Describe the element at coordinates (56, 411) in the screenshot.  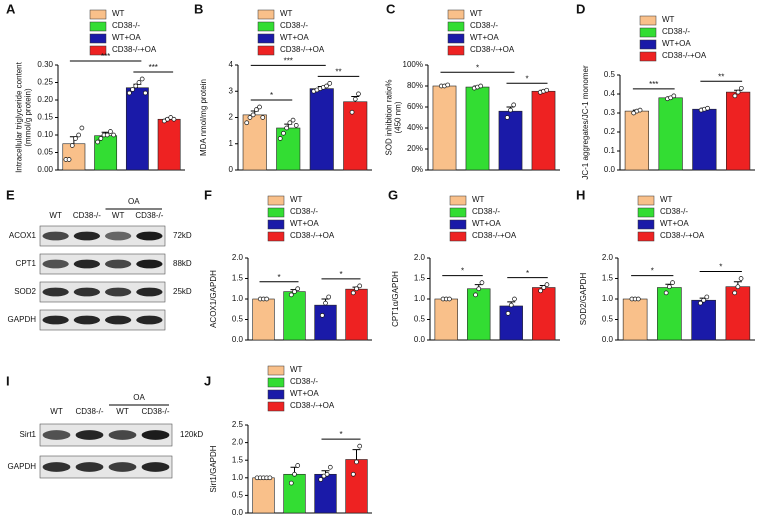
I see `lane-label: WT` at that location.